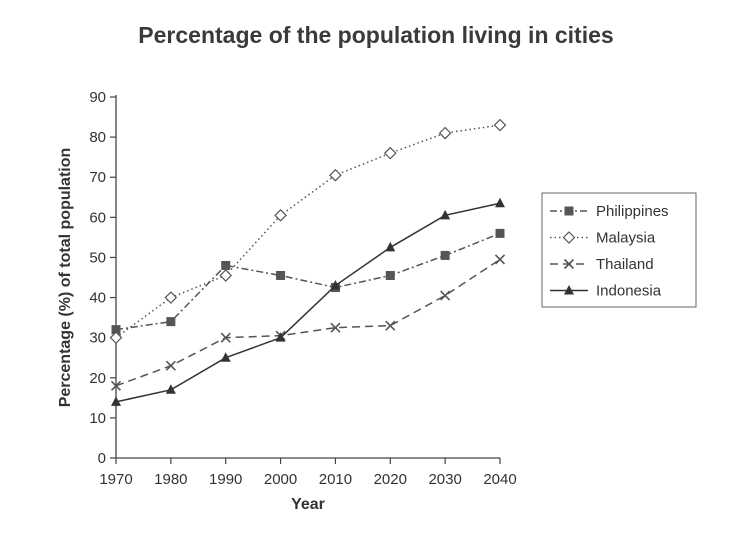 The width and height of the screenshot is (752, 547). What do you see at coordinates (335, 479) in the screenshot?
I see `x-tick-label: 2010` at bounding box center [335, 479].